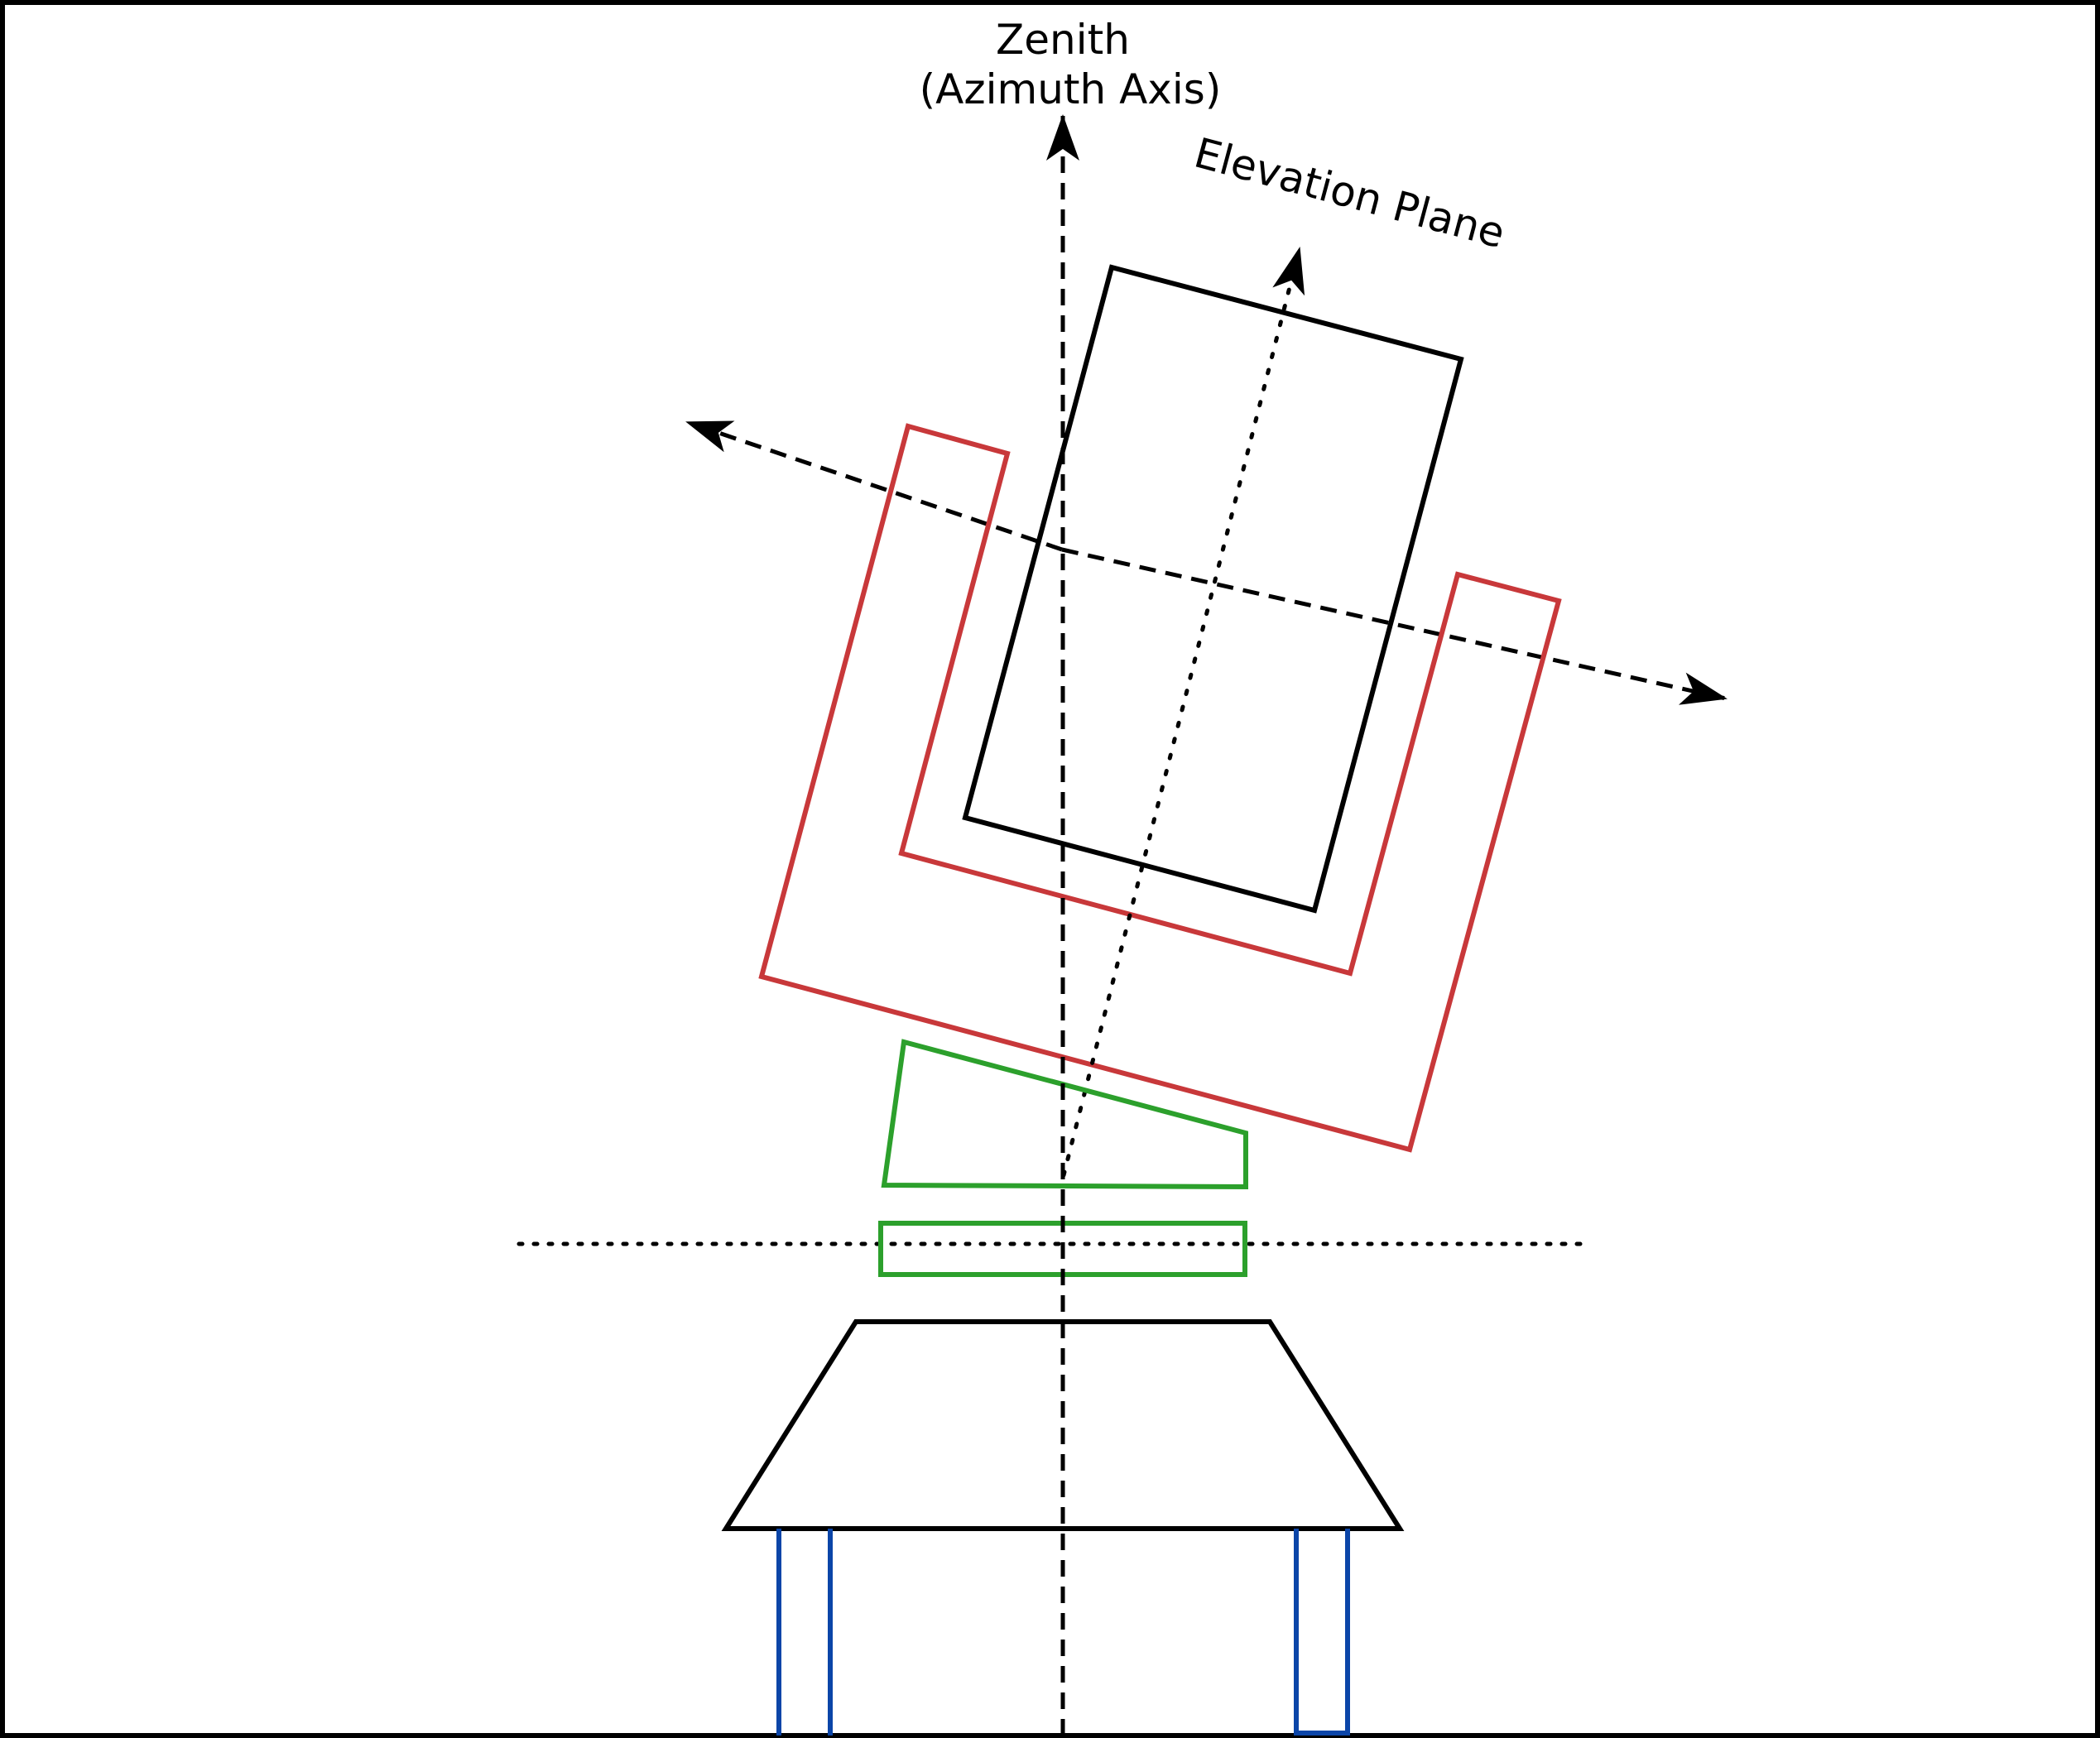 This screenshot has height=1738, width=2100. Describe the element at coordinates (1349, 193) in the screenshot. I see `elevation-plane-label: Elevation Plane` at that location.